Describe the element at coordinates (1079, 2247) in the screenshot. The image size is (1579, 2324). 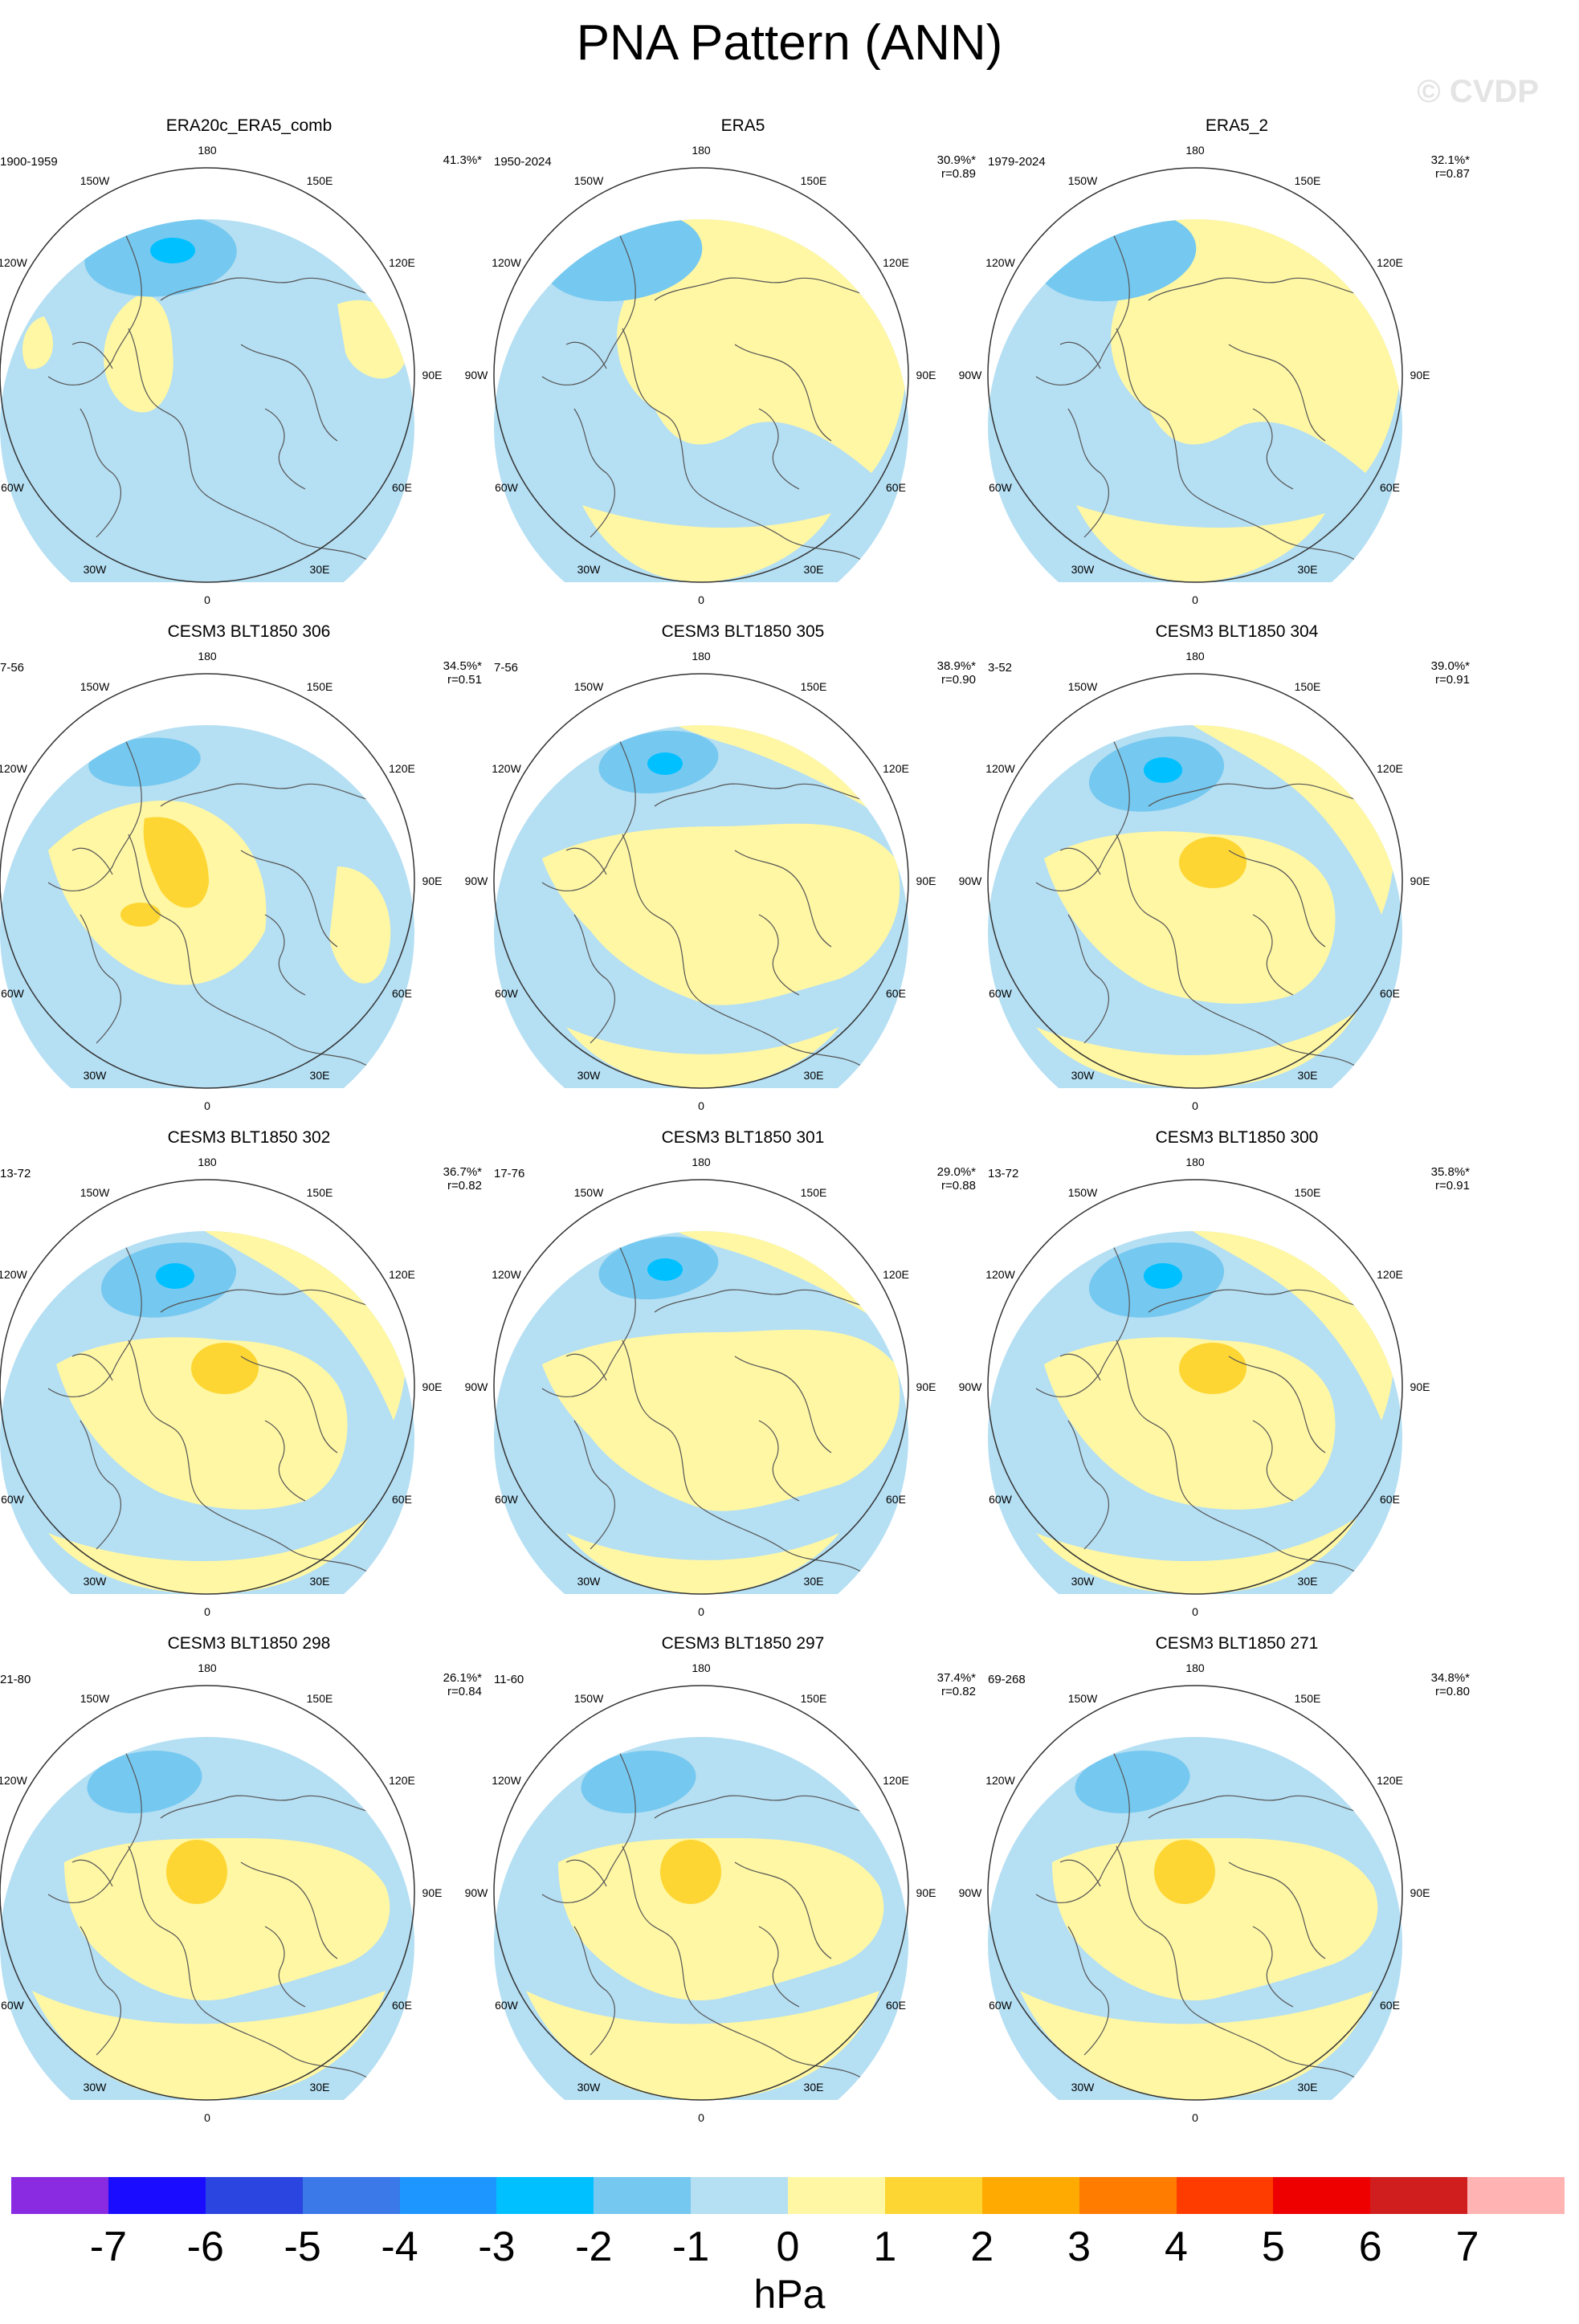
I see `colorbar-tick-label: 3` at that location.